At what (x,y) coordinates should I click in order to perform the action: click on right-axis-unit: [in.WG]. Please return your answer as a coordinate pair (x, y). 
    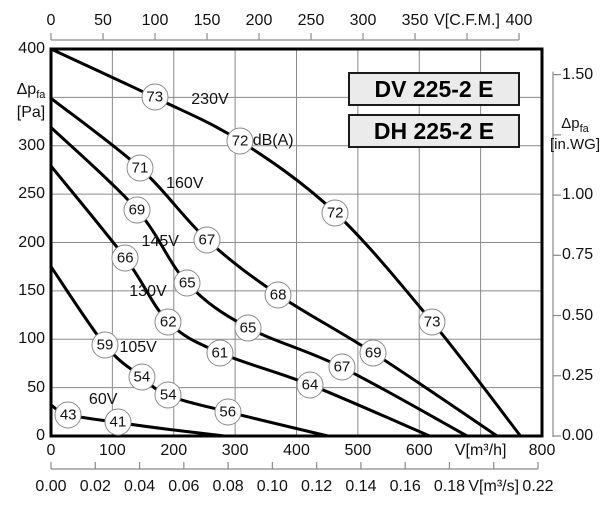
    Looking at the image, I should click on (575, 144).